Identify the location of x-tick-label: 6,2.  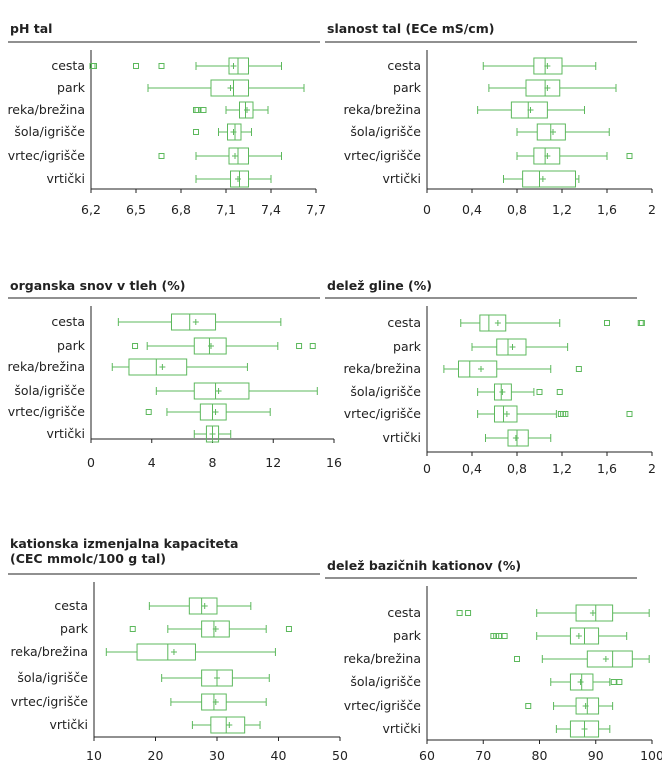
(91, 209).